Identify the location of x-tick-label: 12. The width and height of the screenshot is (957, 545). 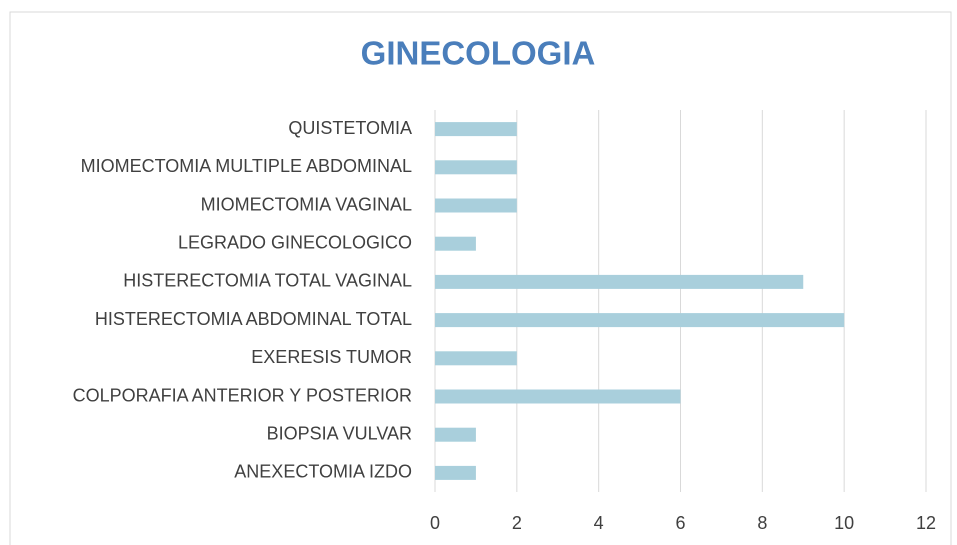
(926, 523).